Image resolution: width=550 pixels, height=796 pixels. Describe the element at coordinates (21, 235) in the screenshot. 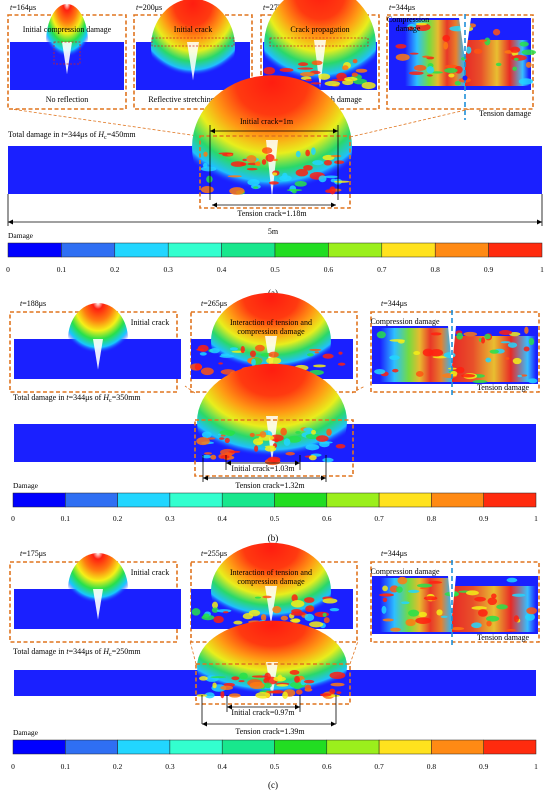

I see `colorbar-title: Damage` at that location.